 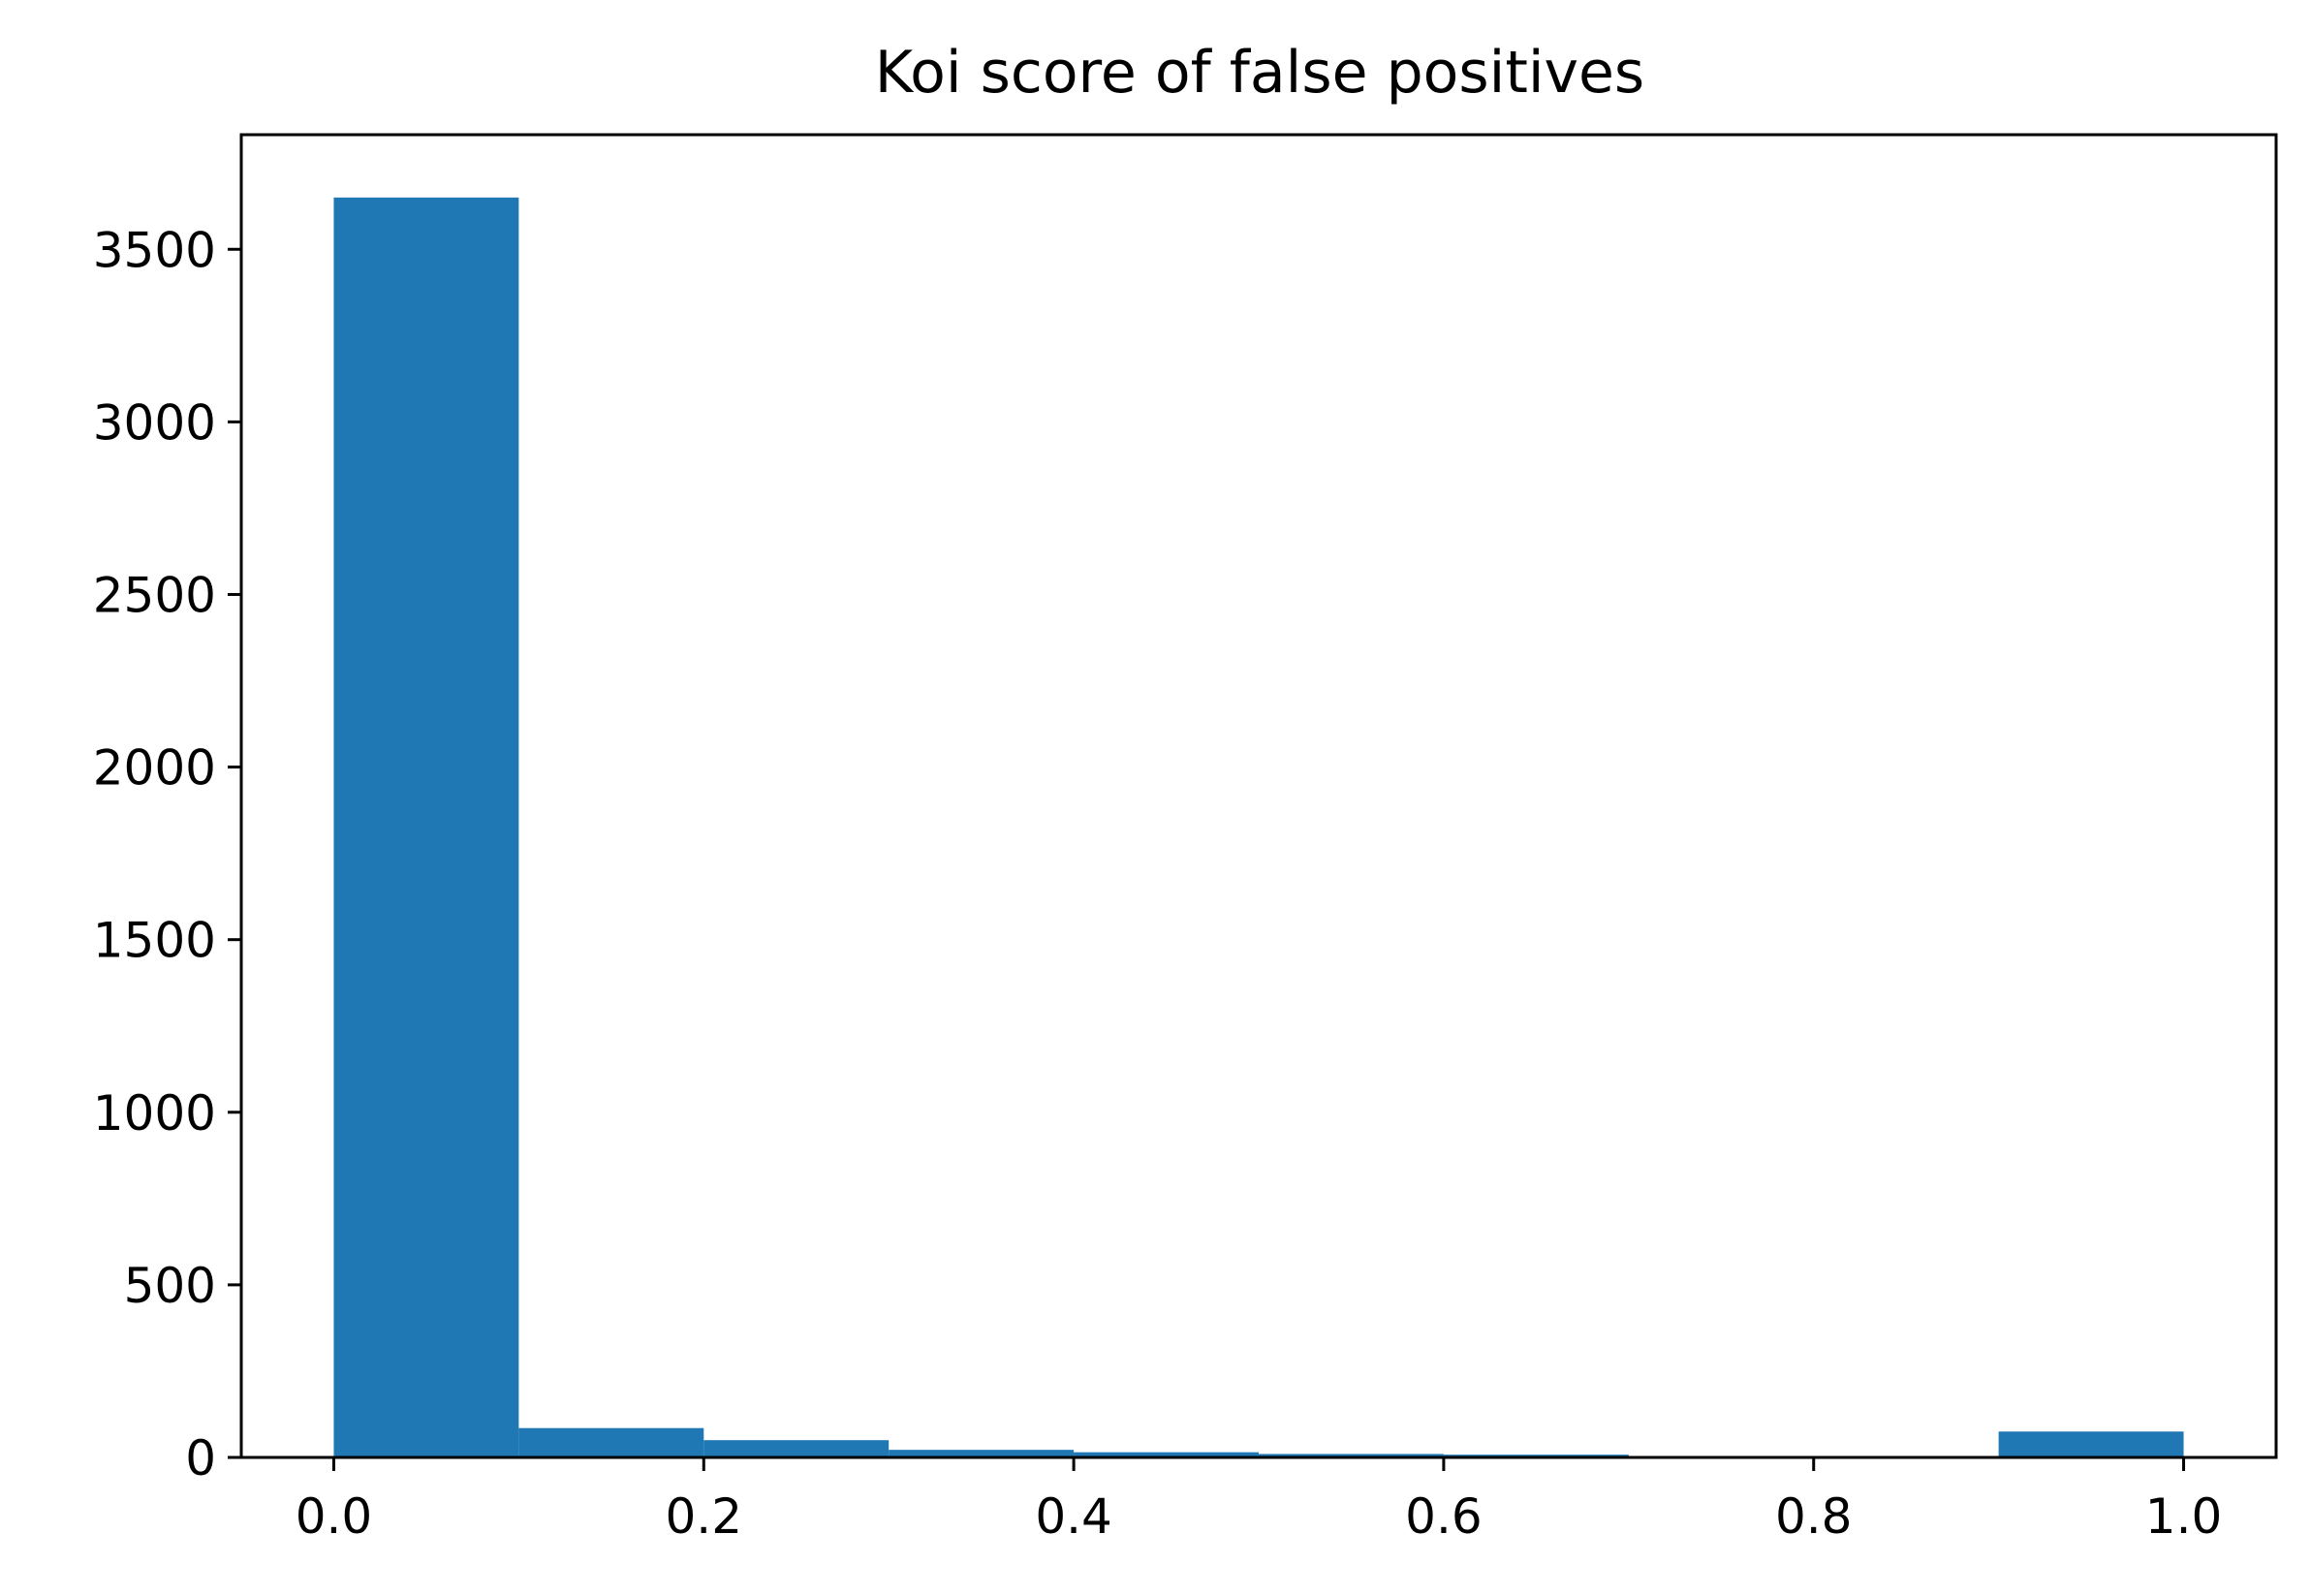 What do you see at coordinates (1073, 1516) in the screenshot?
I see `x-tick-label: 0.4` at bounding box center [1073, 1516].